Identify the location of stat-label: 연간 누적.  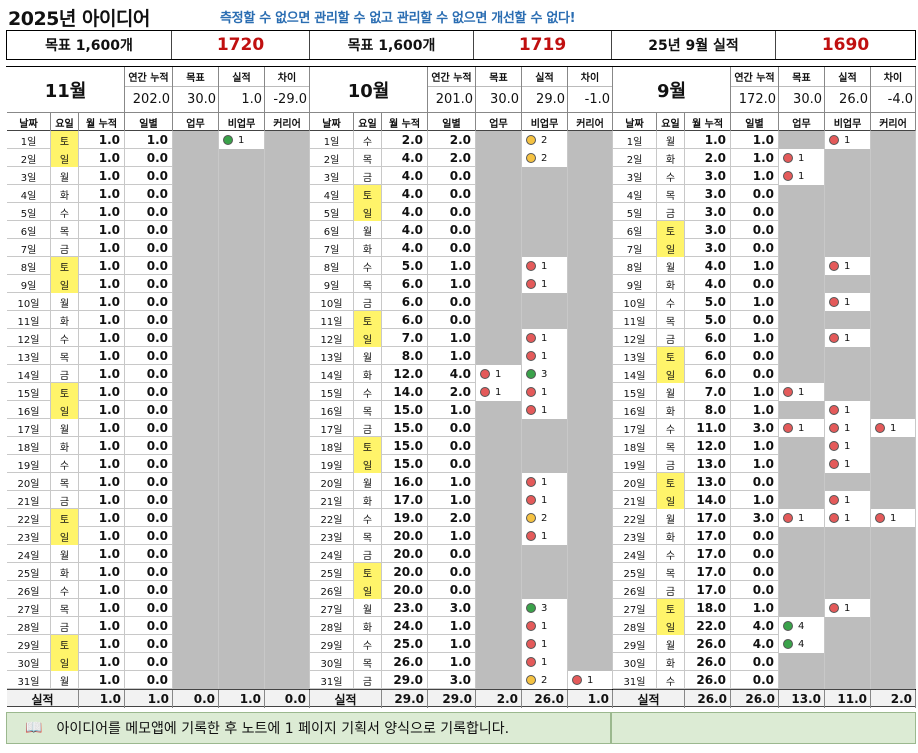
(451, 77).